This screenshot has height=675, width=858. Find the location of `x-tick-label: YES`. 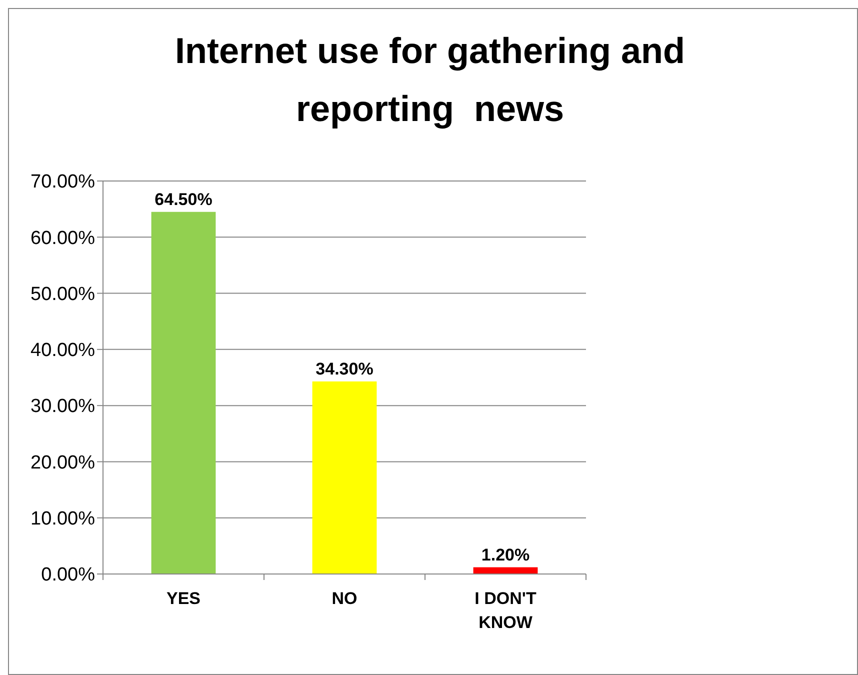

x-tick-label: YES is located at coordinates (183, 598).